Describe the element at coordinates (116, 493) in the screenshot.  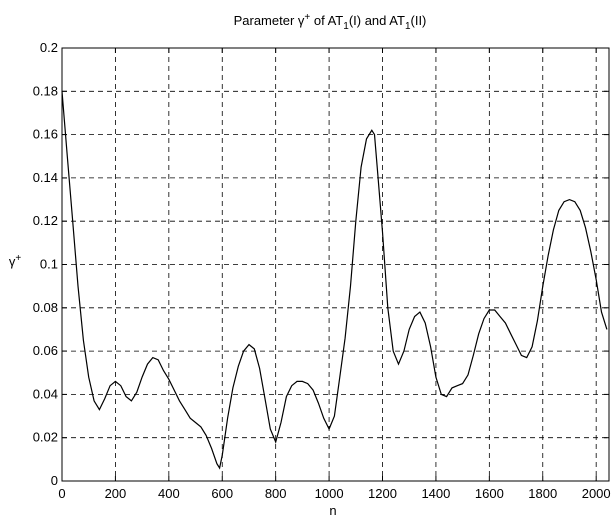
I see `x-tick-label: 200` at that location.